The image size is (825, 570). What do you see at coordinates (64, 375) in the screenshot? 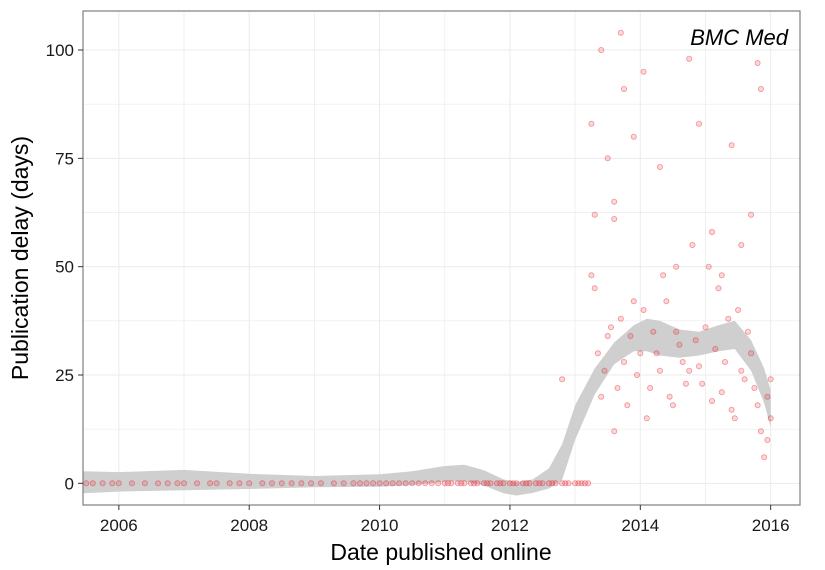
I see `y-tick-label: 25` at bounding box center [64, 375].